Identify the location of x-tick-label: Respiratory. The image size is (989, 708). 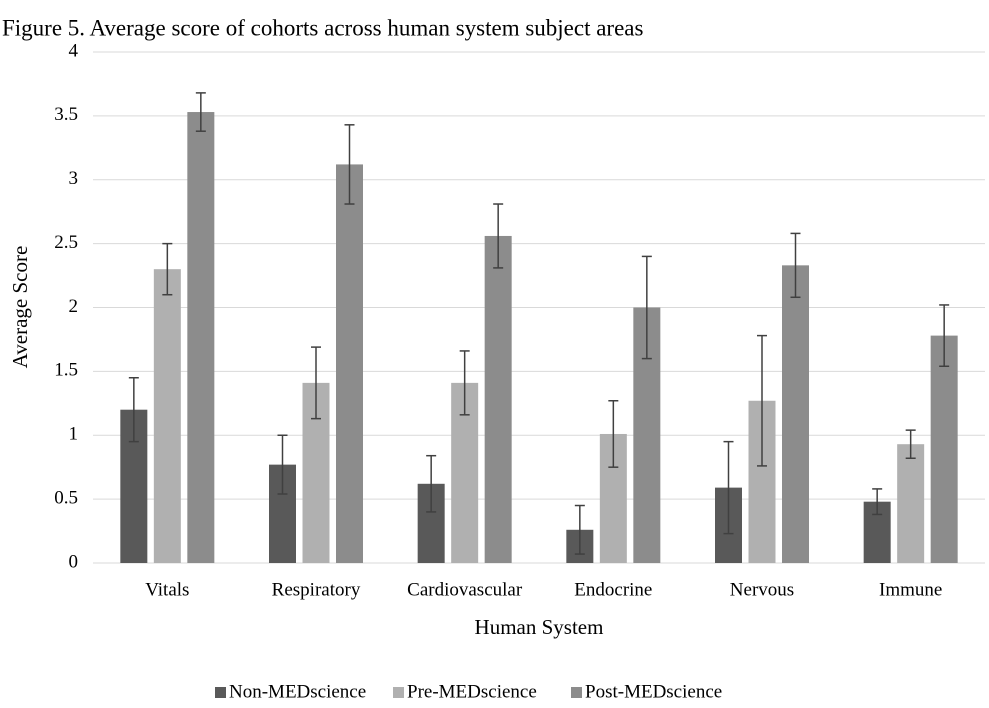
(316, 589).